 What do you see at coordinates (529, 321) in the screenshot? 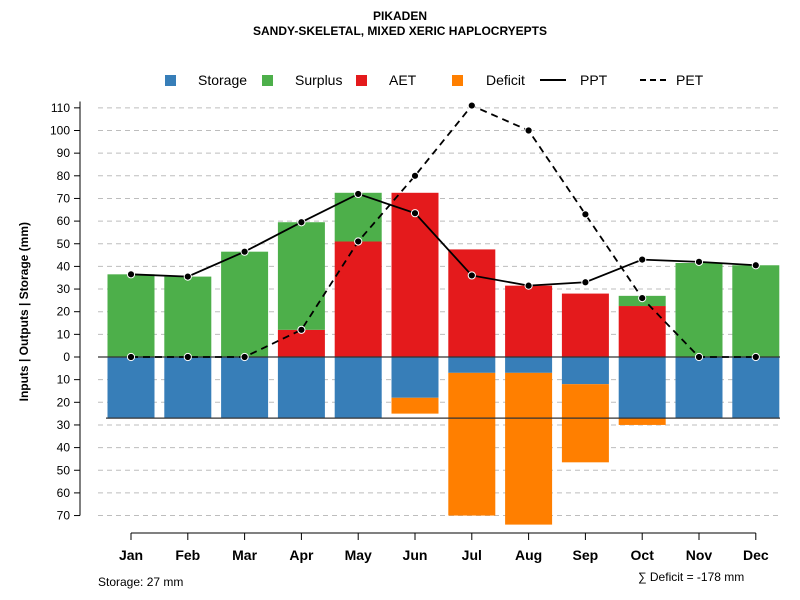
I see `bar-aet-aug` at bounding box center [529, 321].